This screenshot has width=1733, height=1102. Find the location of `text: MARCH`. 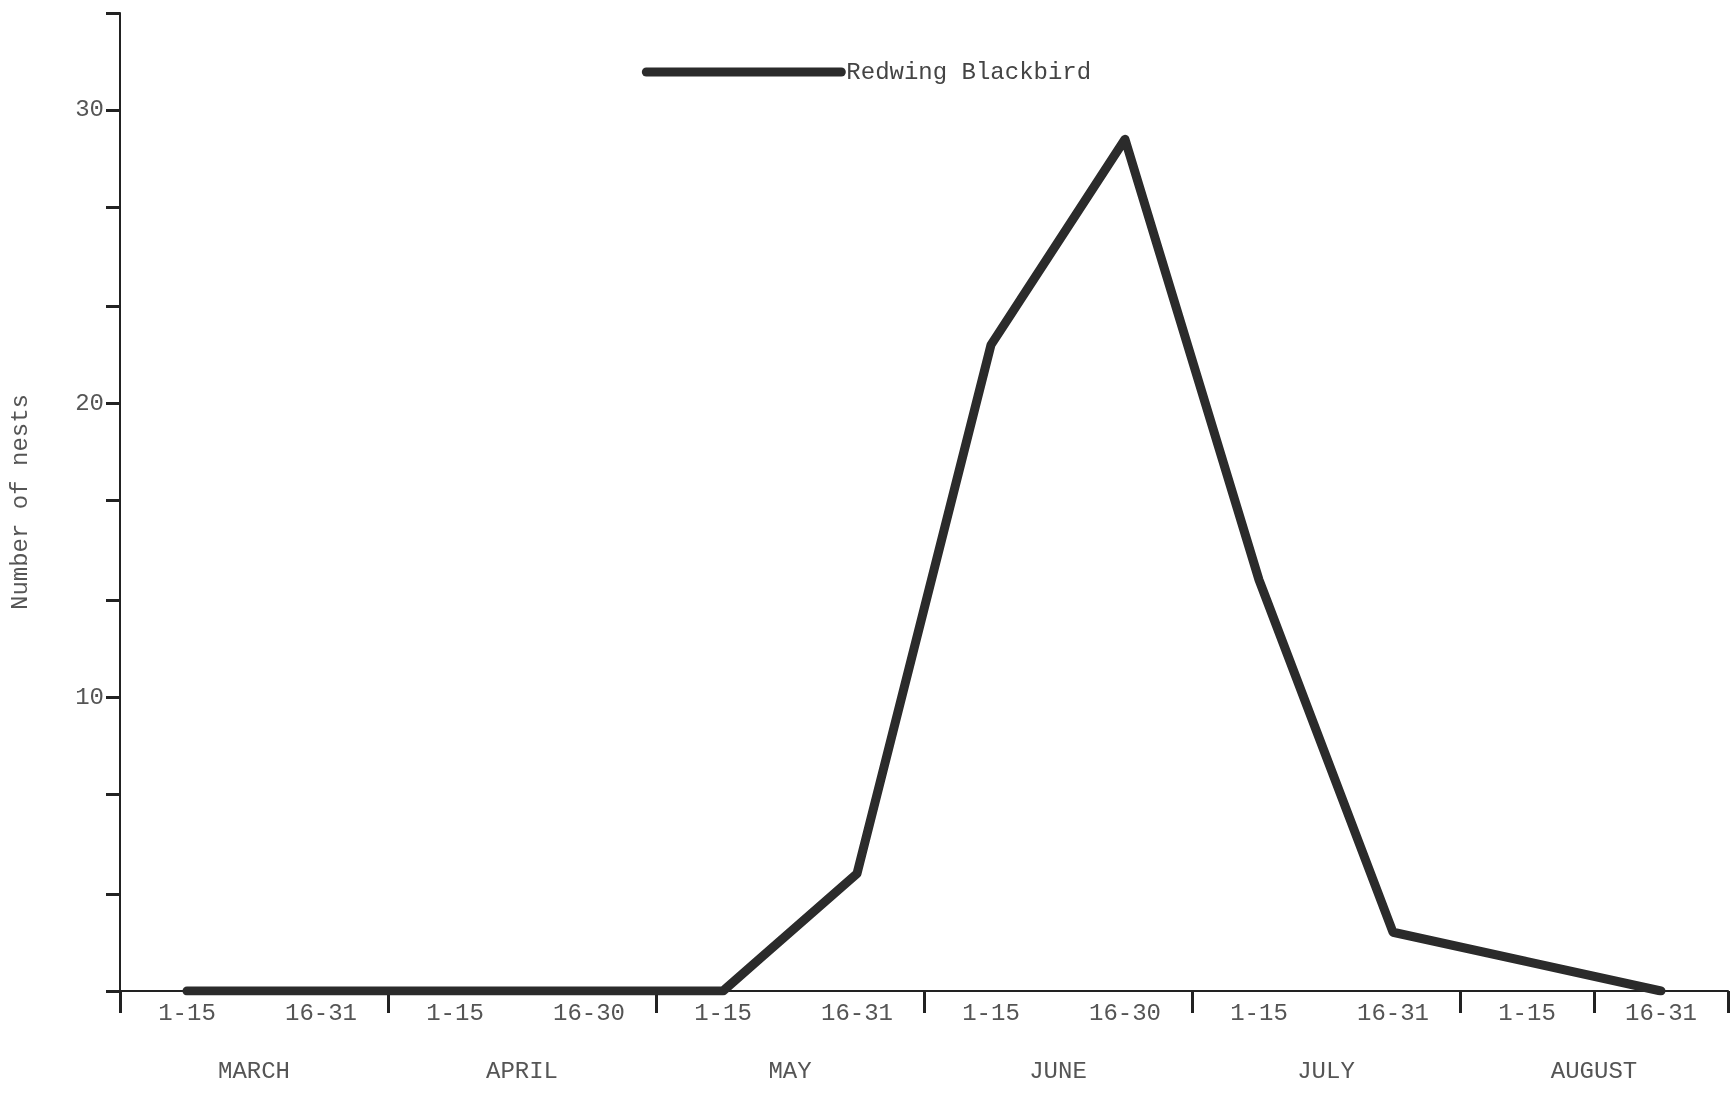

text: MARCH is located at coordinates (254, 1071).